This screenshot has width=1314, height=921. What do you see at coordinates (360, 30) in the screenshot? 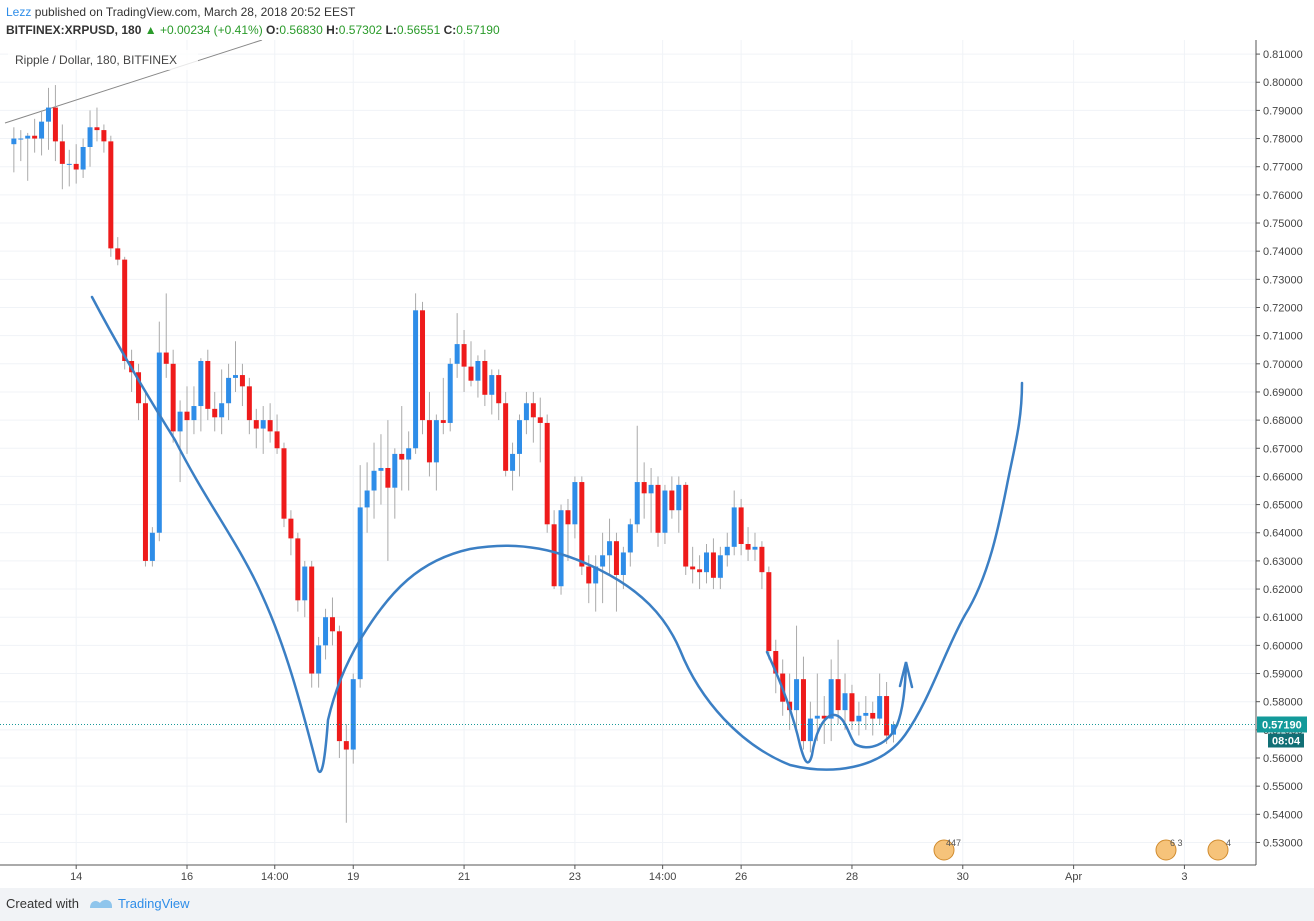
I see `ohlc-value: 0.57302` at bounding box center [360, 30].